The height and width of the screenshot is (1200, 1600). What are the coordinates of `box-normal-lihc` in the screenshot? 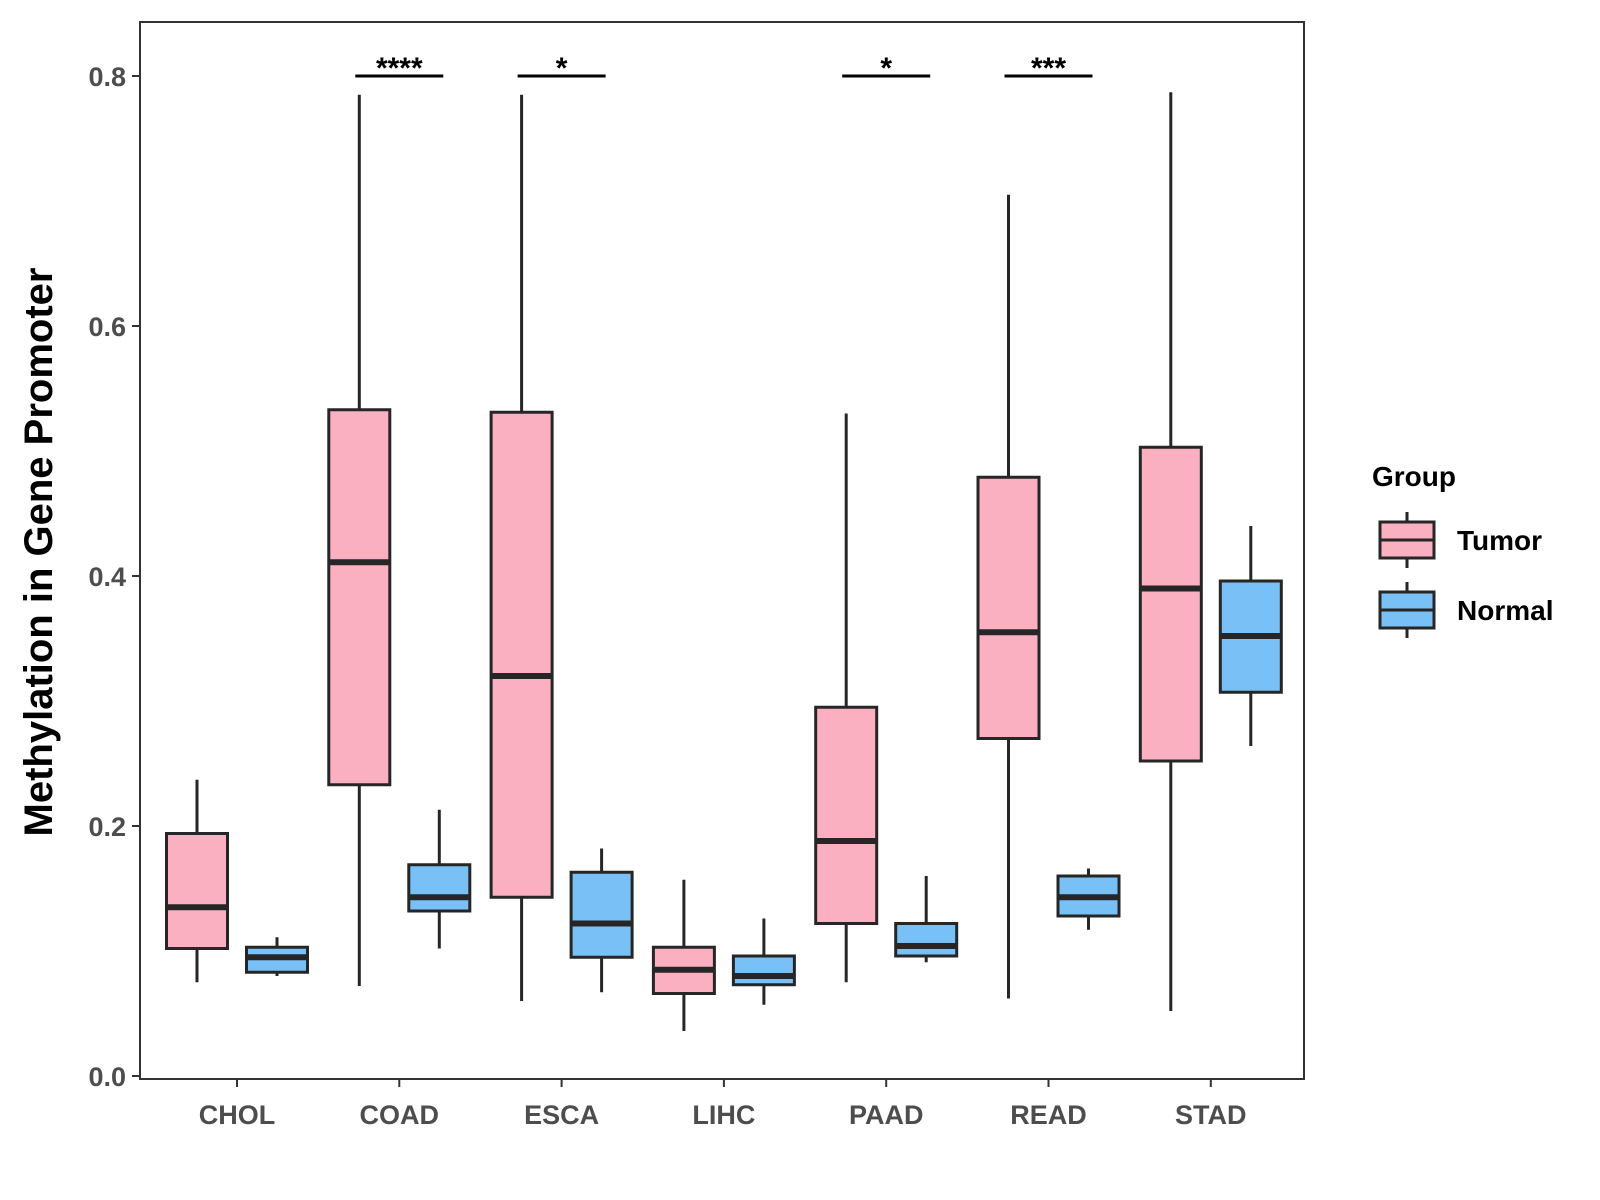 It's located at (763, 961).